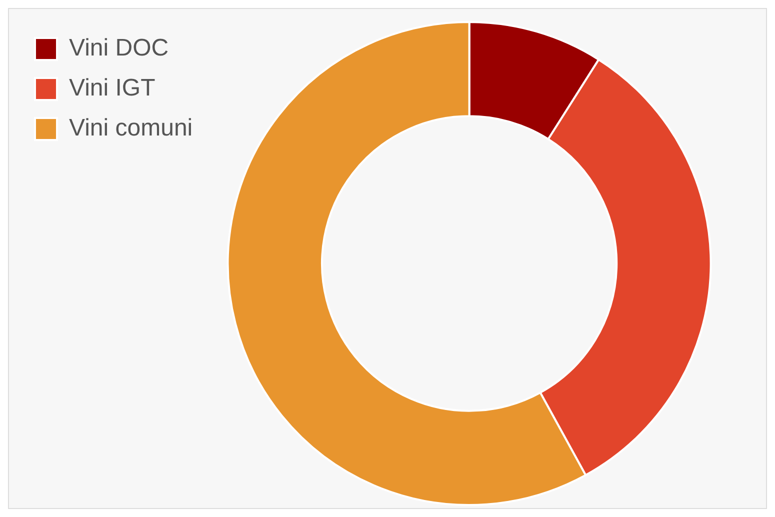 This screenshot has width=775, height=517. Describe the element at coordinates (131, 128) in the screenshot. I see `legend-label: Vini comuni` at that location.